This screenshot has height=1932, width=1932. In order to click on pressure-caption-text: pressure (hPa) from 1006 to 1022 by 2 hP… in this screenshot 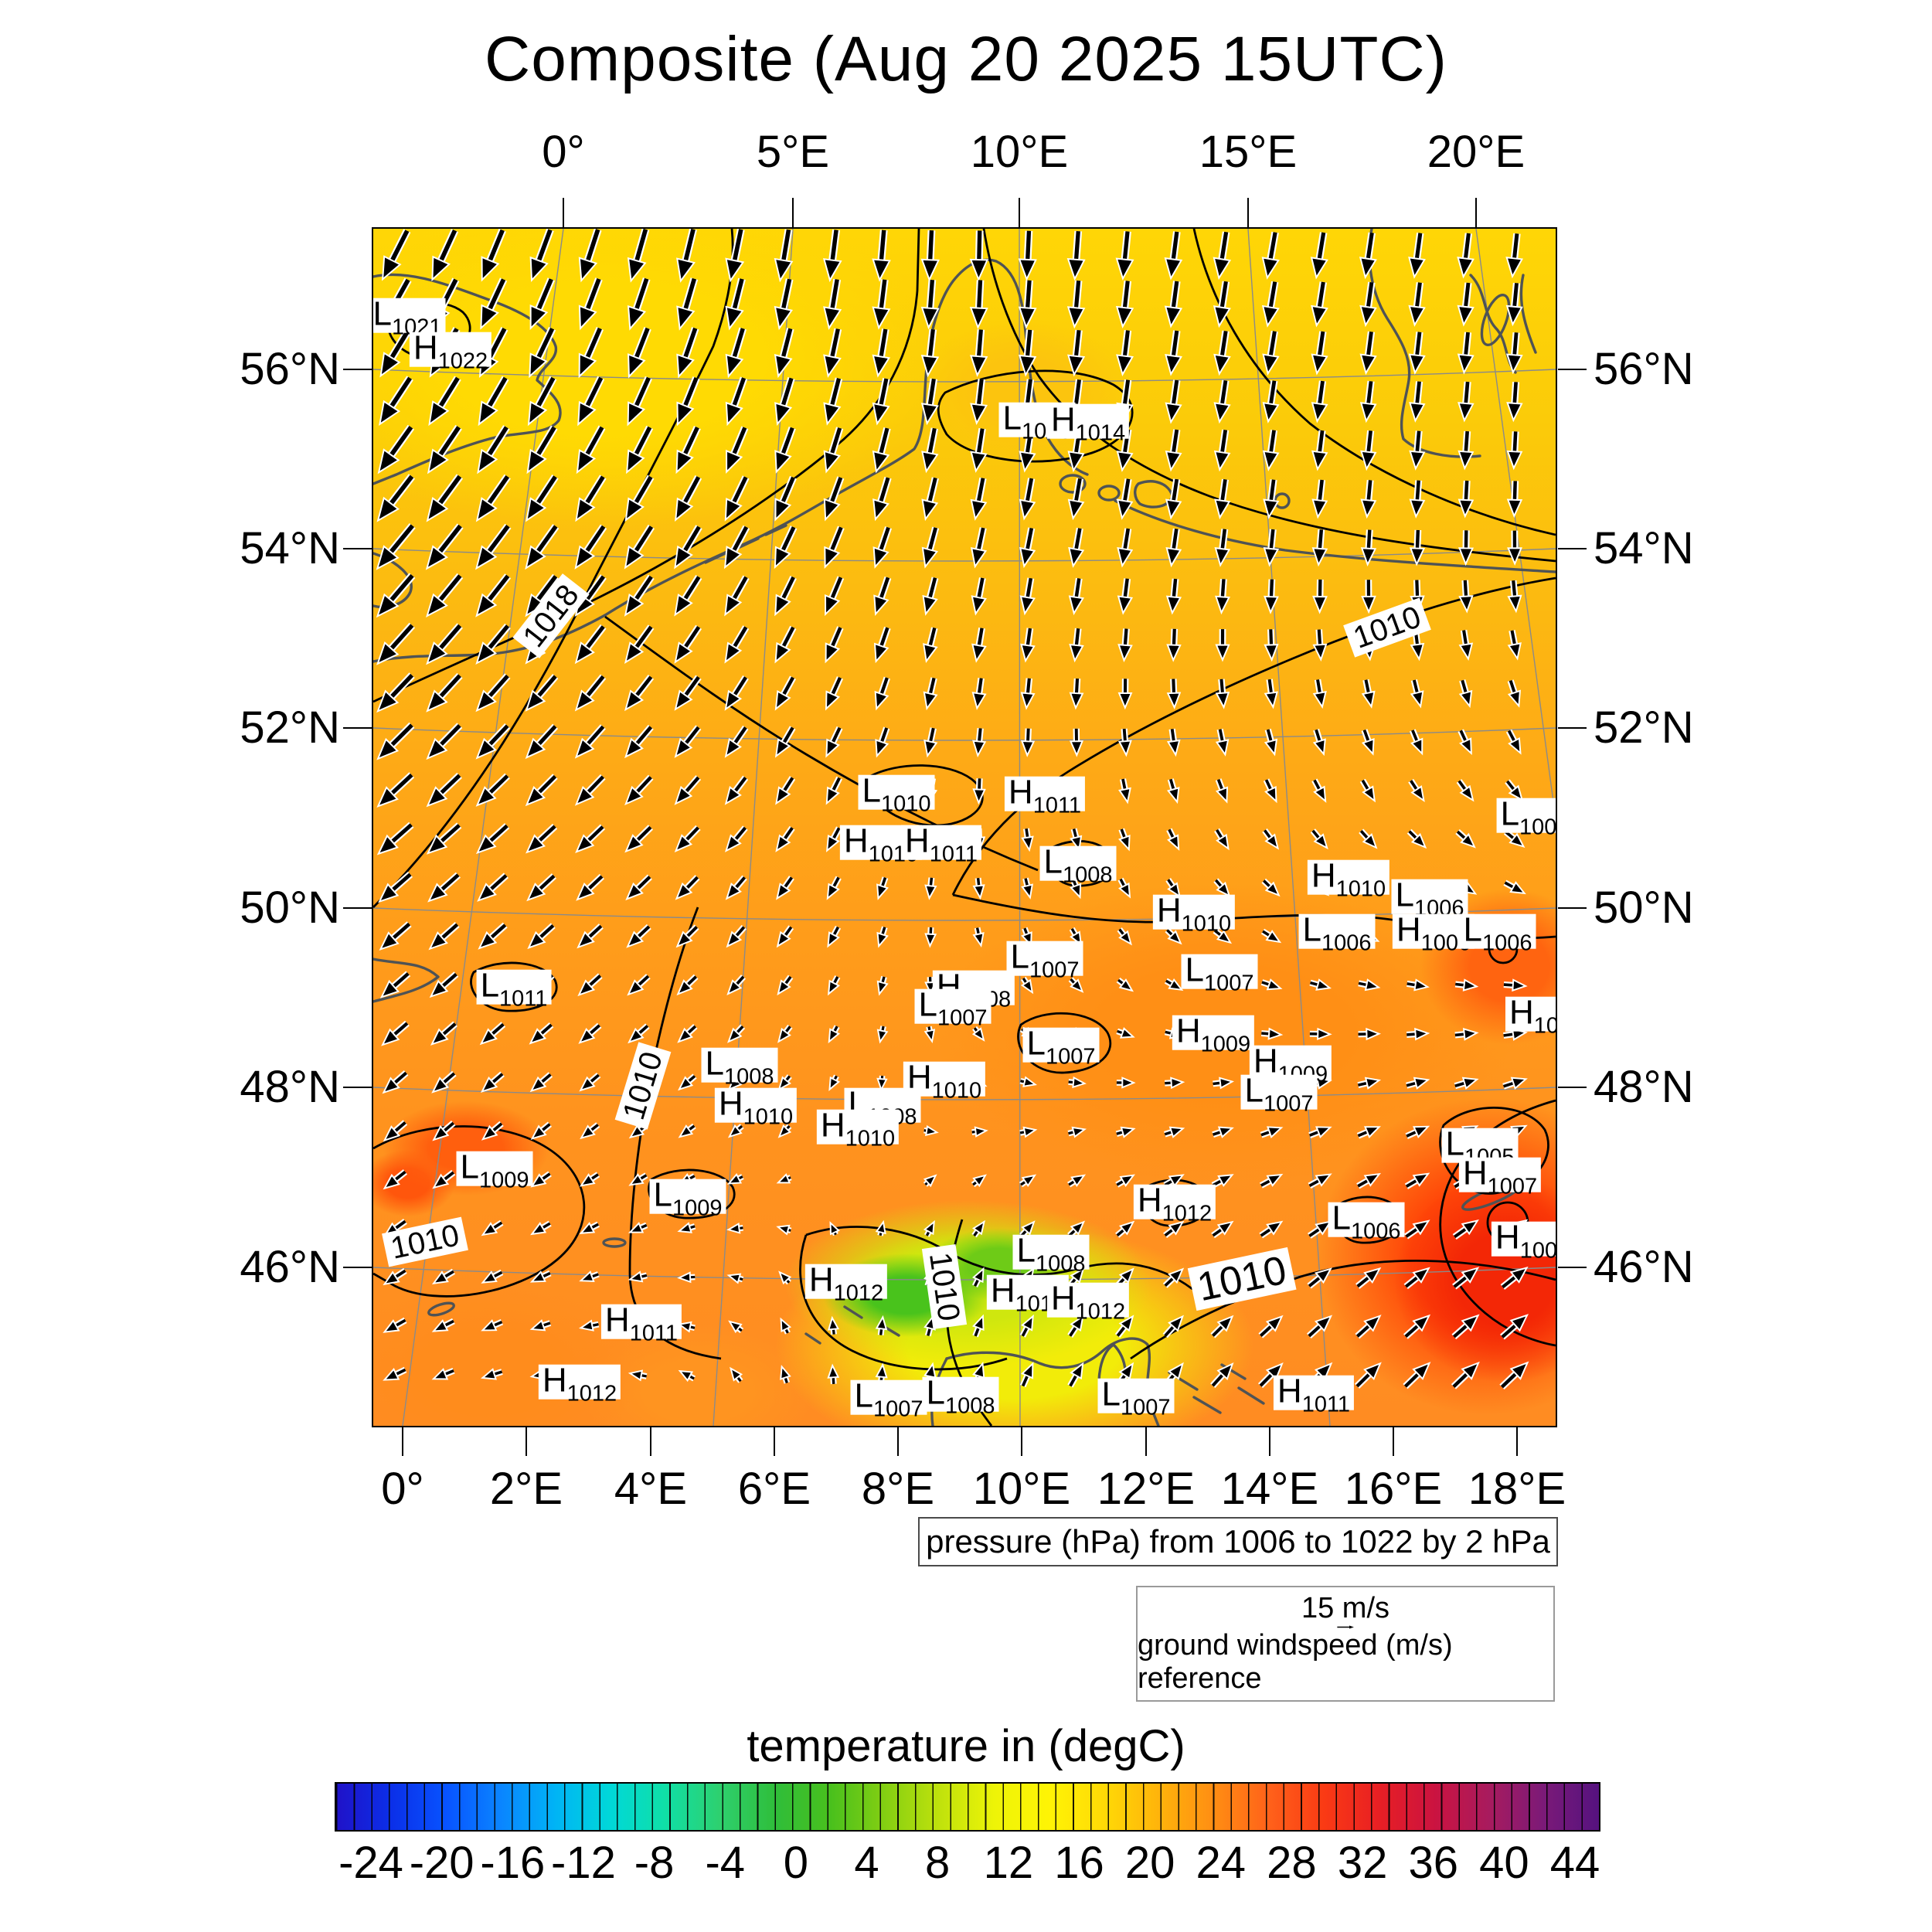, I will do `click(1238, 1541)`.